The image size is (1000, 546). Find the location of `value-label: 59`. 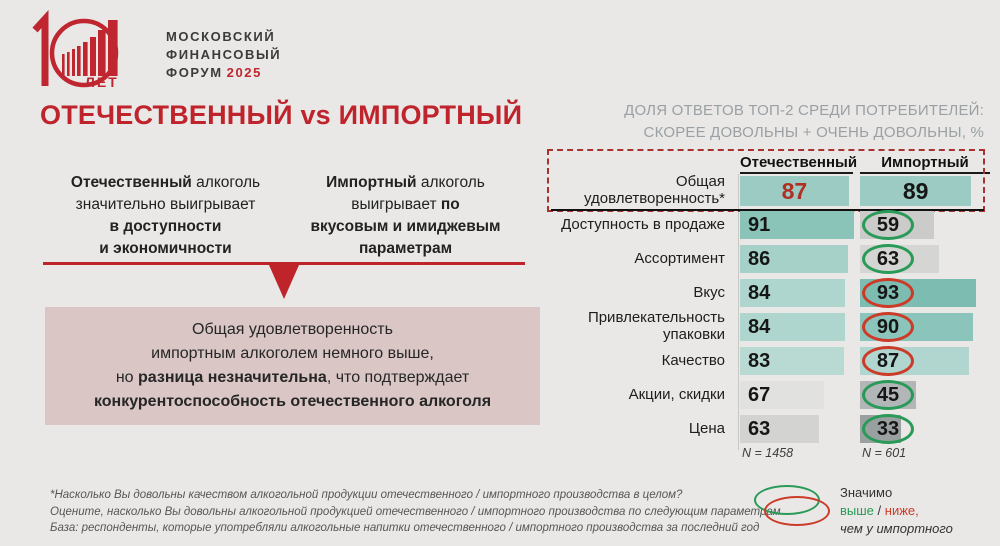

value-label: 59 is located at coordinates (888, 224).